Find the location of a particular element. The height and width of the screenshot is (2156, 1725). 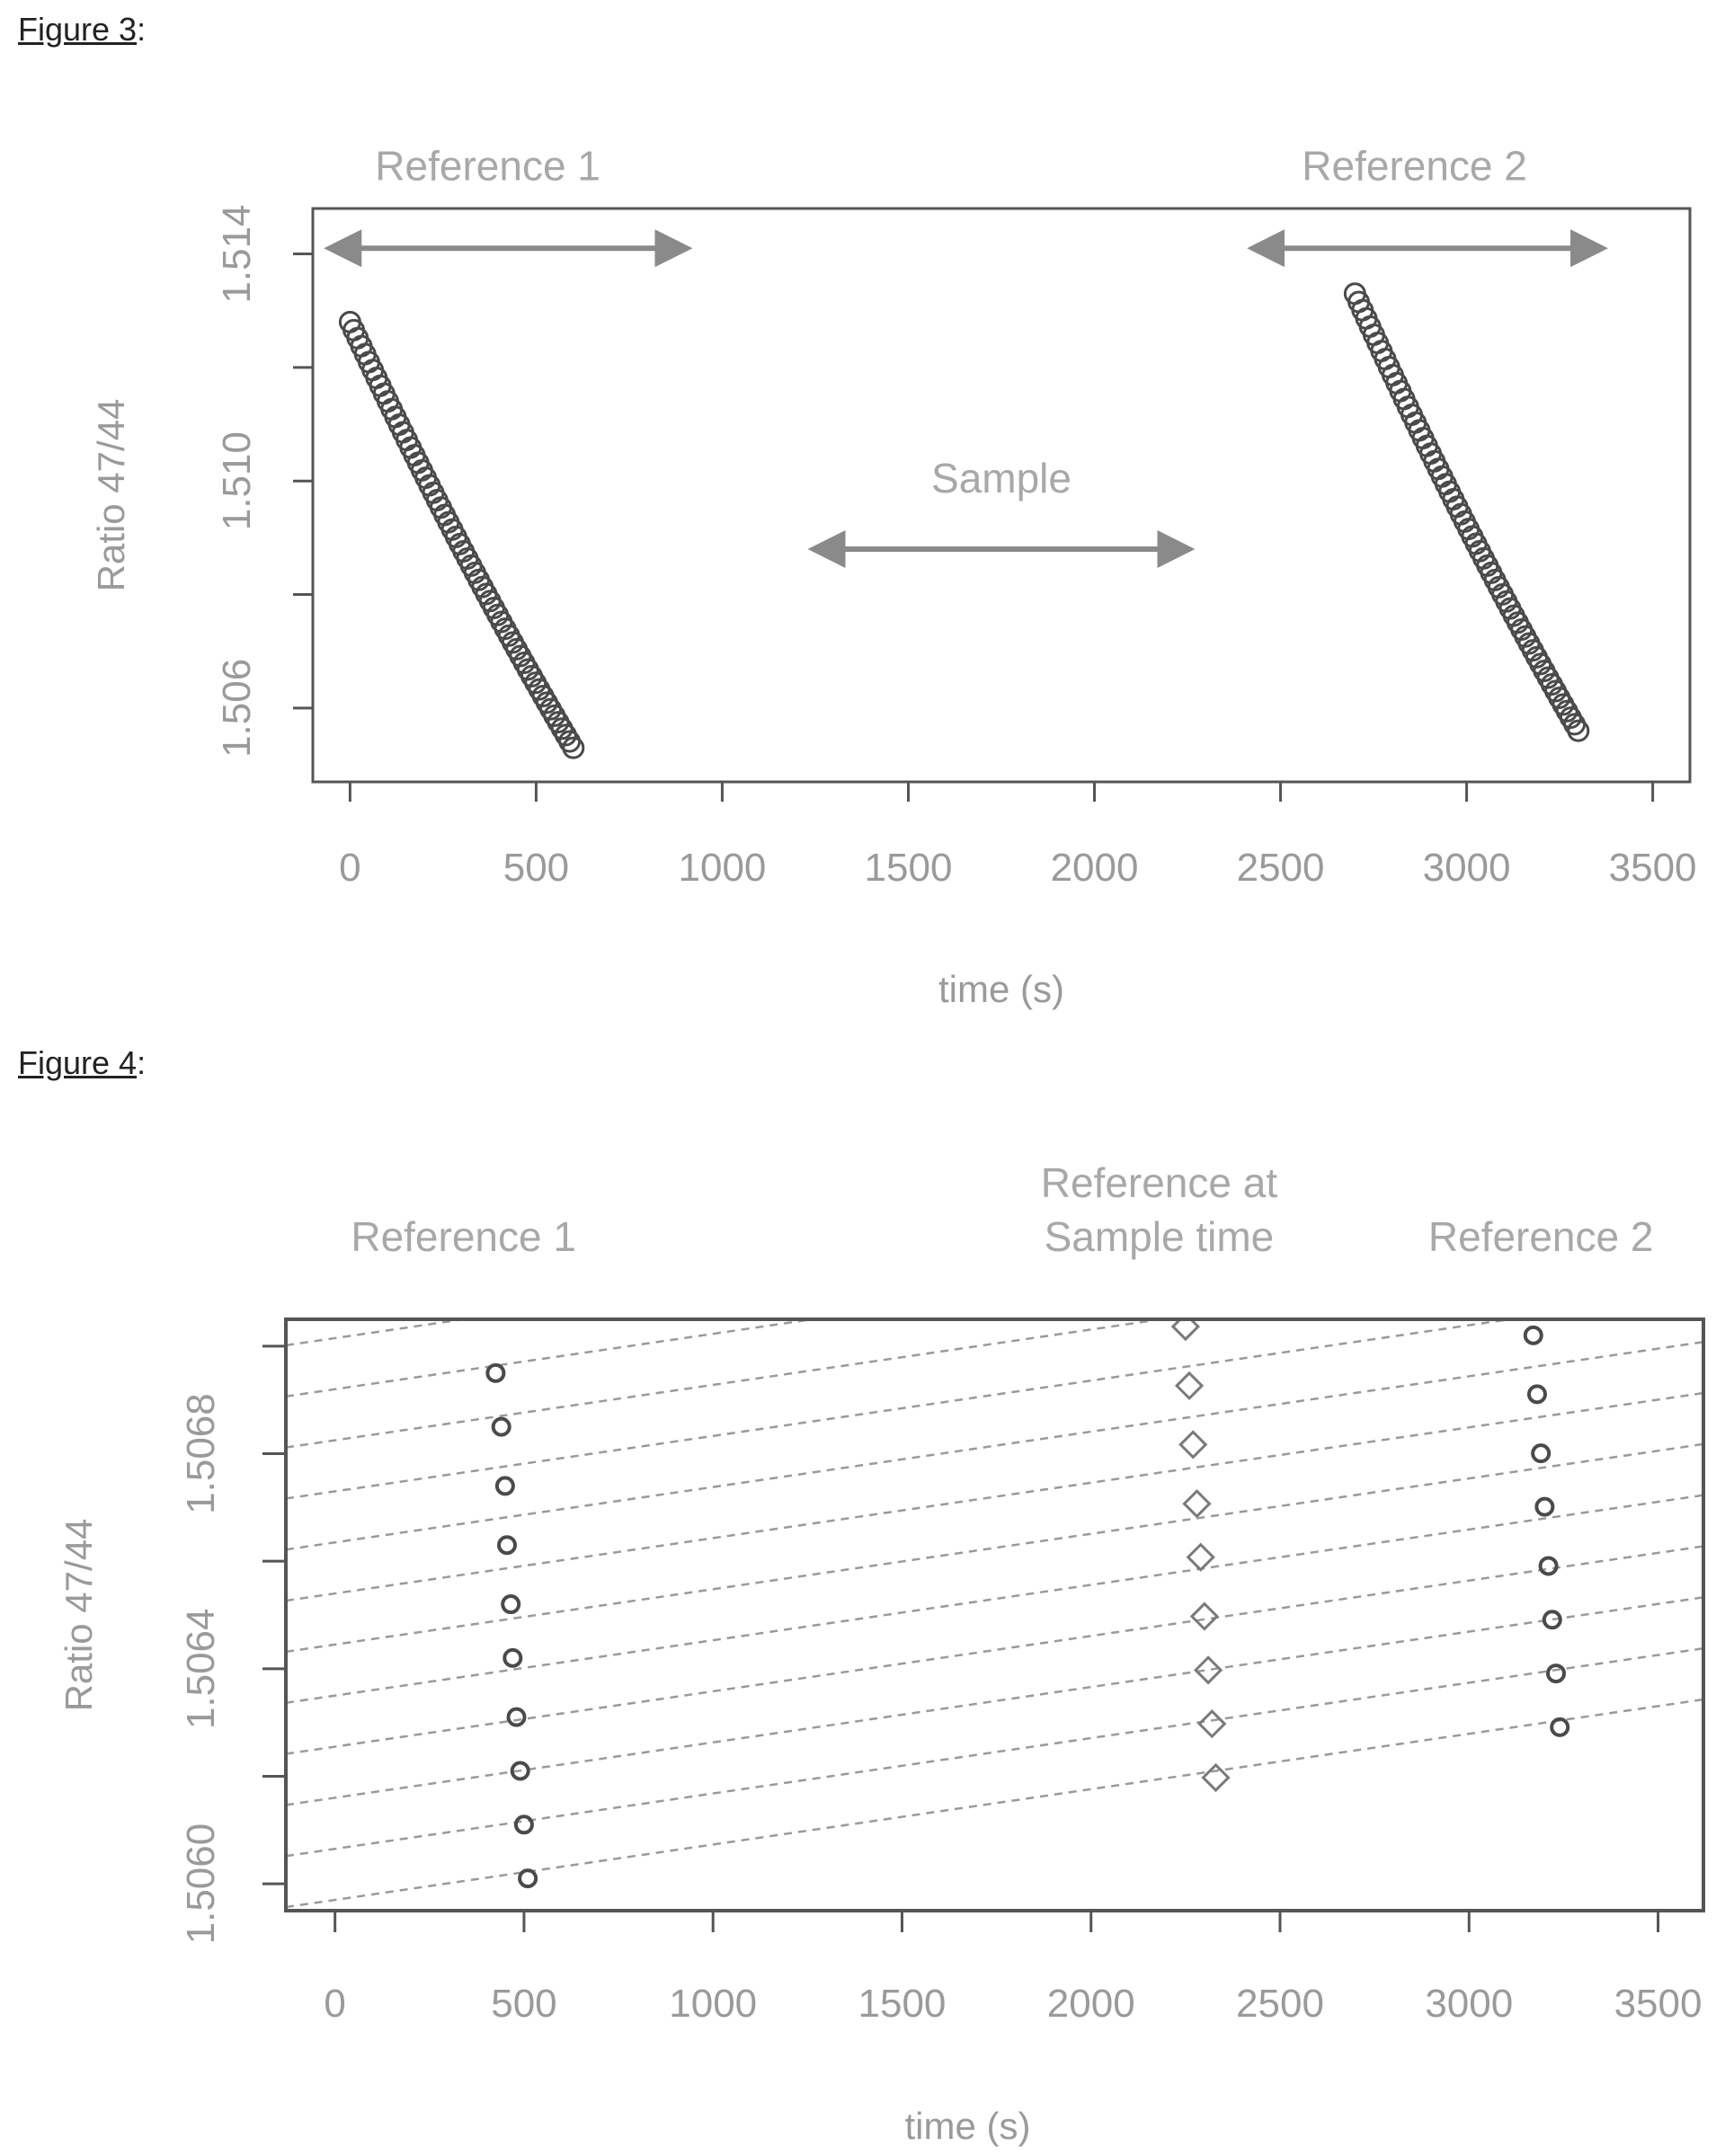

annotation-label: Sample is located at coordinates (1001, 478).